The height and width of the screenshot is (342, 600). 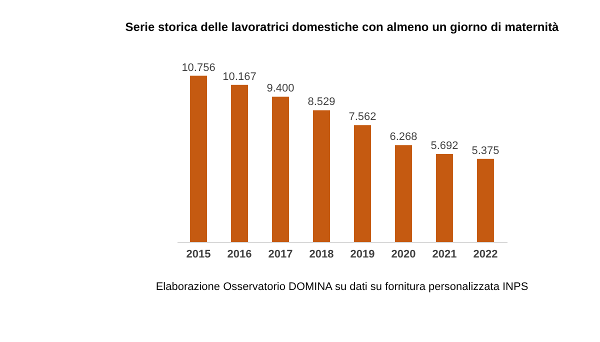 I want to click on x-tick-label: 2015, so click(x=198, y=254).